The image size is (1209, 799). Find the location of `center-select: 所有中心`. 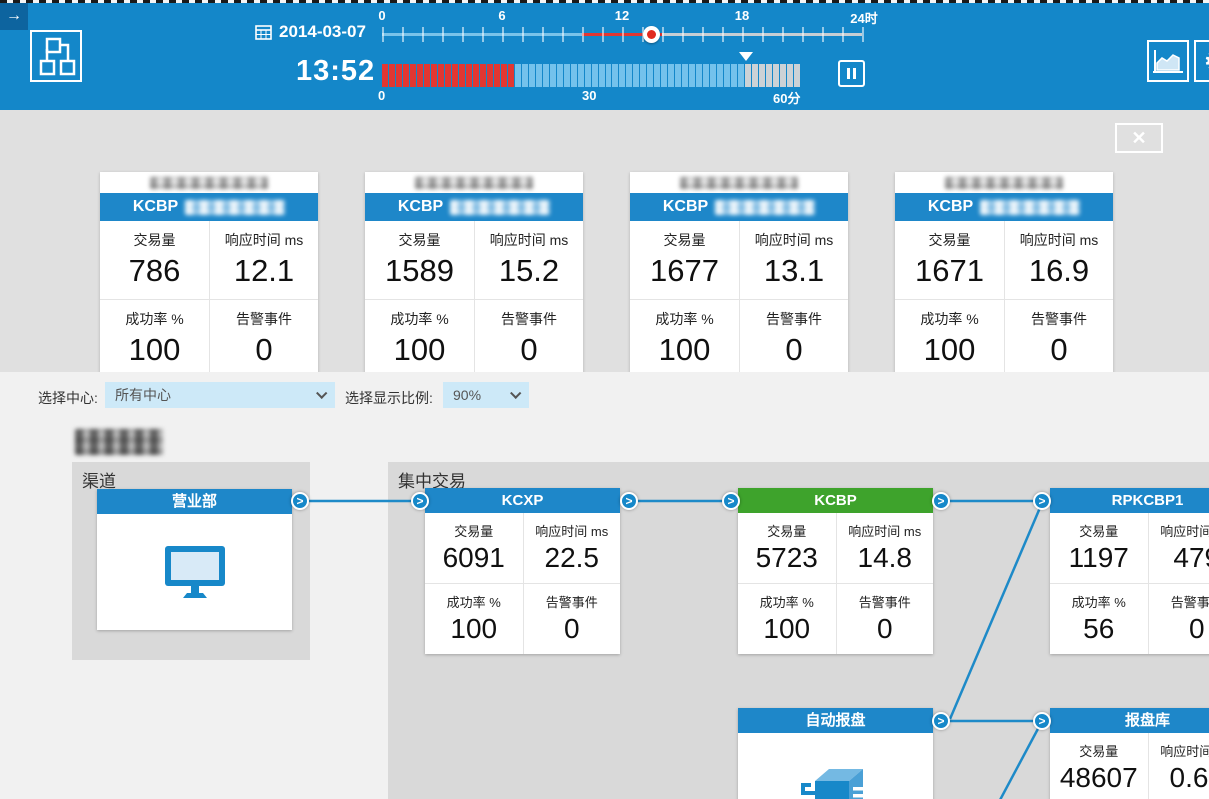

center-select: 所有中心 is located at coordinates (220, 395).